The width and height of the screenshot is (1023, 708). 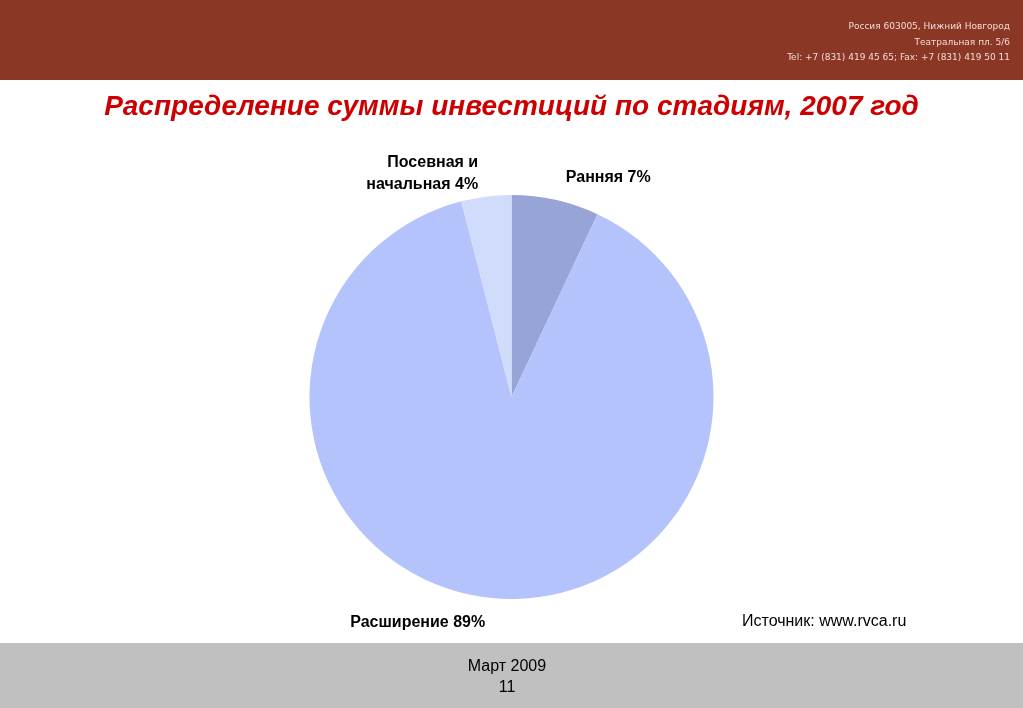 What do you see at coordinates (824, 621) in the screenshot?
I see `text: Источник: www.rvca.ru` at bounding box center [824, 621].